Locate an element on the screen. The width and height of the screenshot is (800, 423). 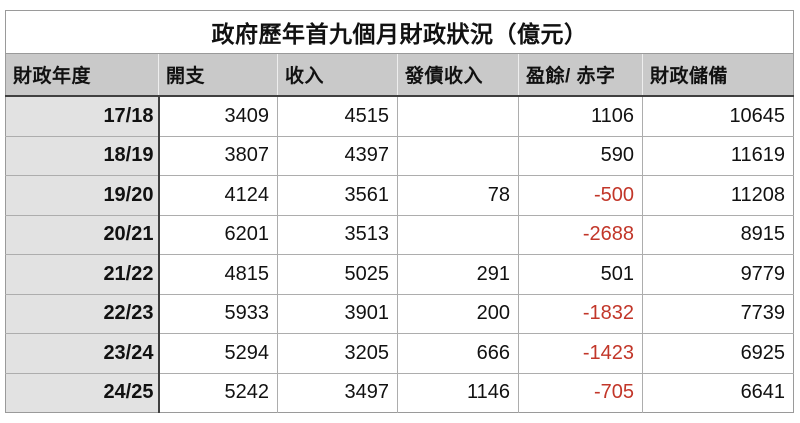
value-cell: 4124 is located at coordinates (218, 195).